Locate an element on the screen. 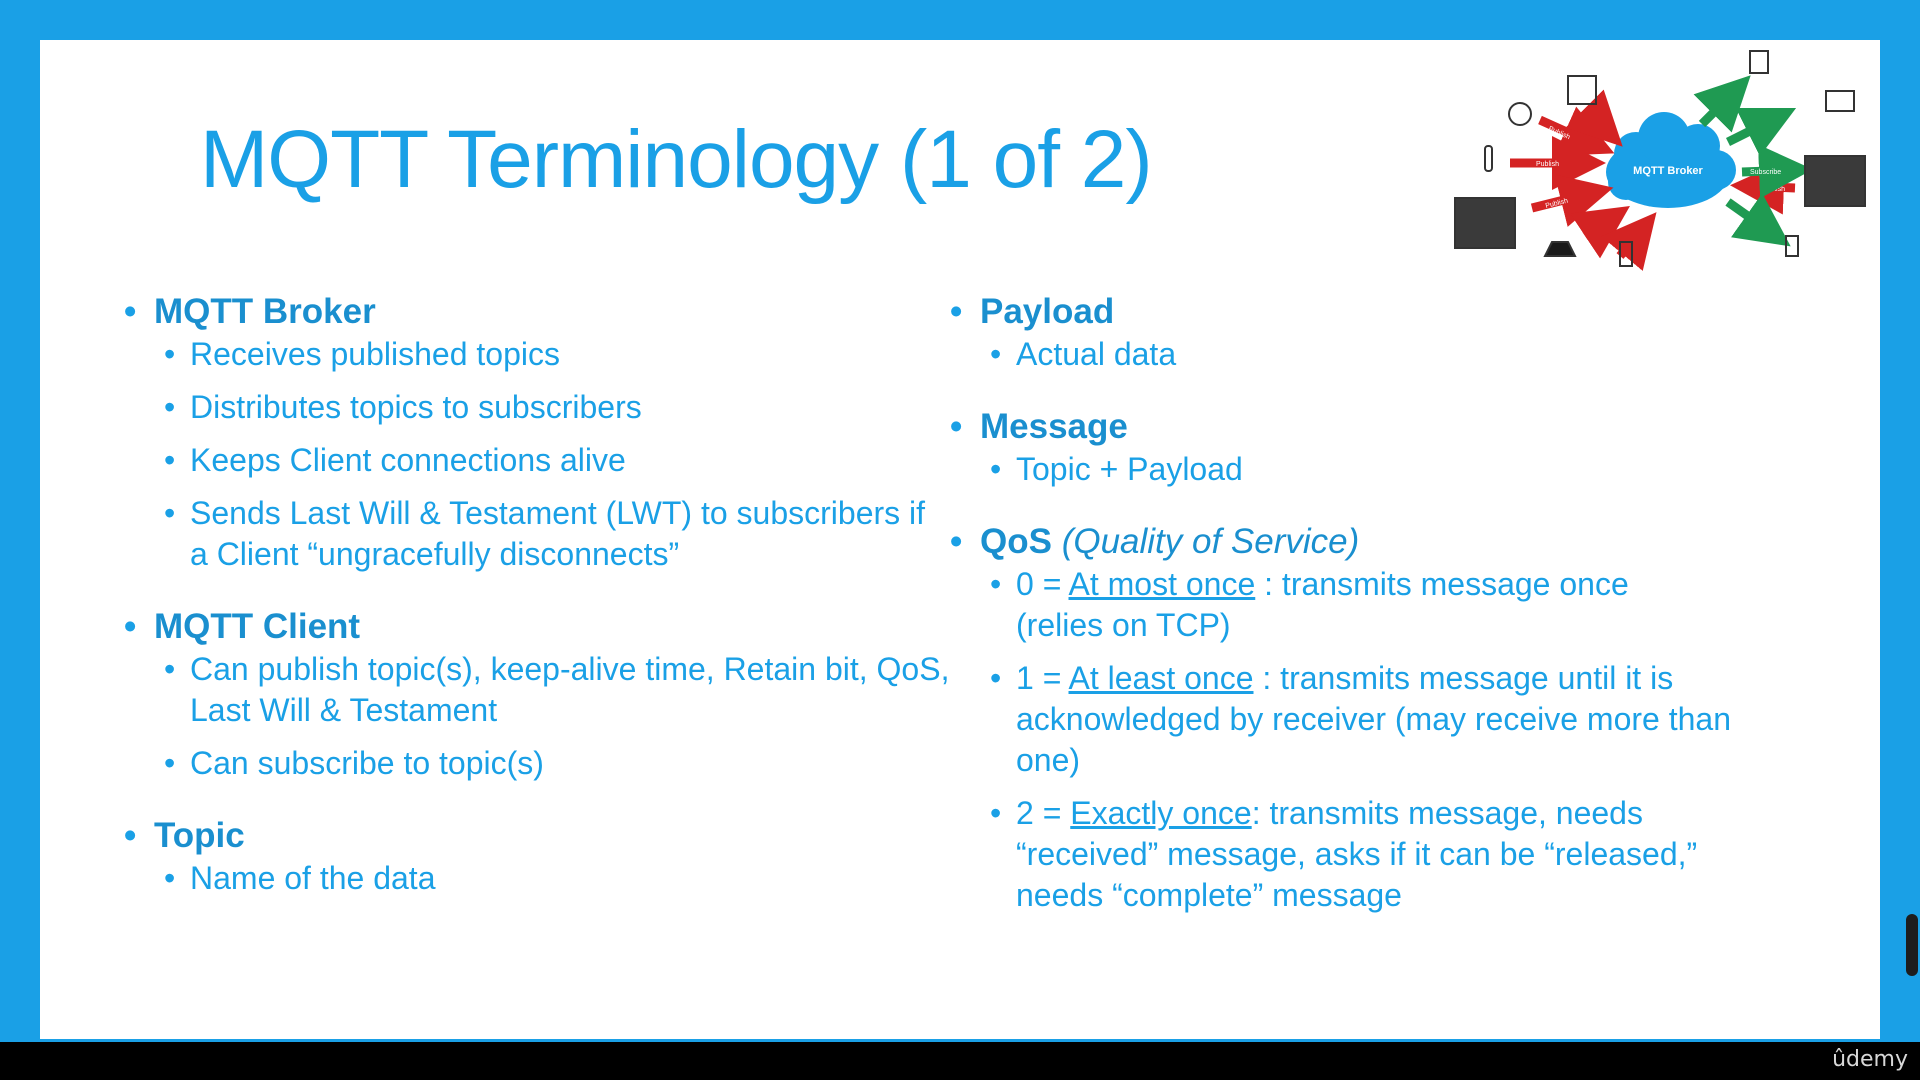  bullet-list: Actual data is located at coordinates (1365, 354).